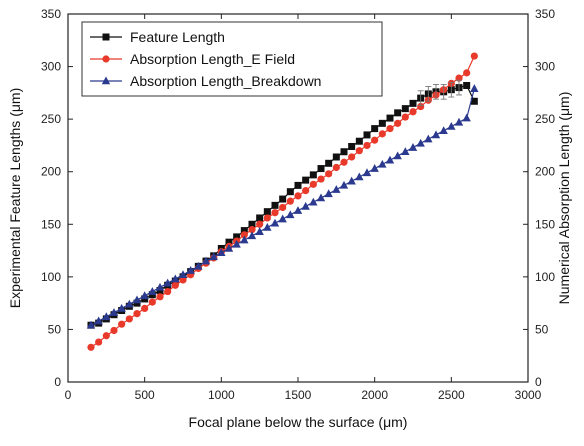 Image resolution: width=584 pixels, height=446 pixels. I want to click on legend-box, so click(232, 59).